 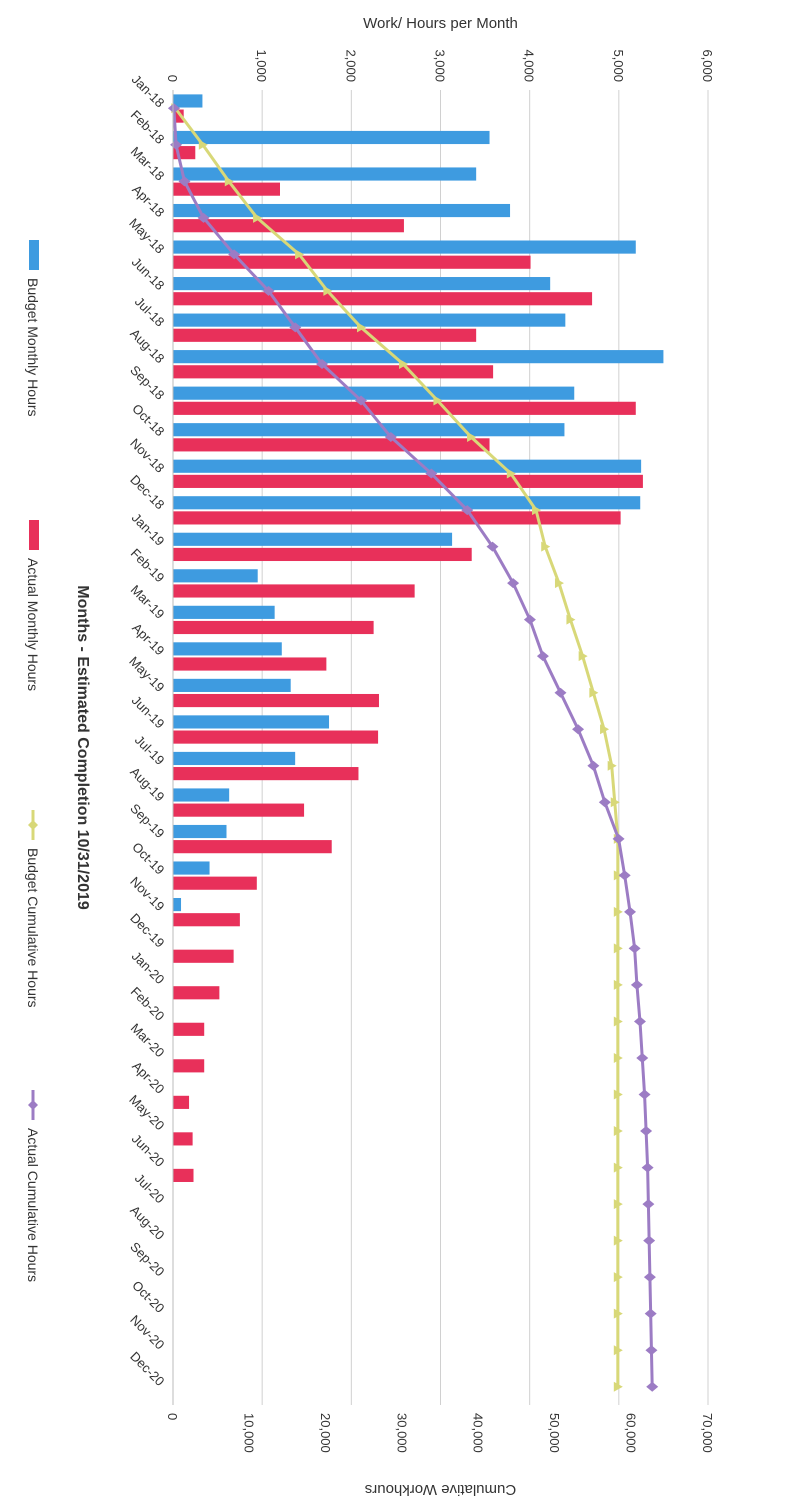 I want to click on category-label: Apr-18, so click(x=148, y=201).